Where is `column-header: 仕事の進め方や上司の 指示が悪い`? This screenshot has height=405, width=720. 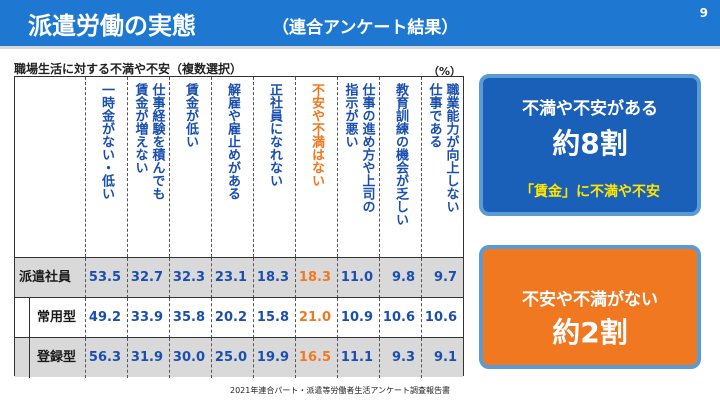 column-header: 仕事の進め方や上司の 指示が悪い is located at coordinates (358, 167).